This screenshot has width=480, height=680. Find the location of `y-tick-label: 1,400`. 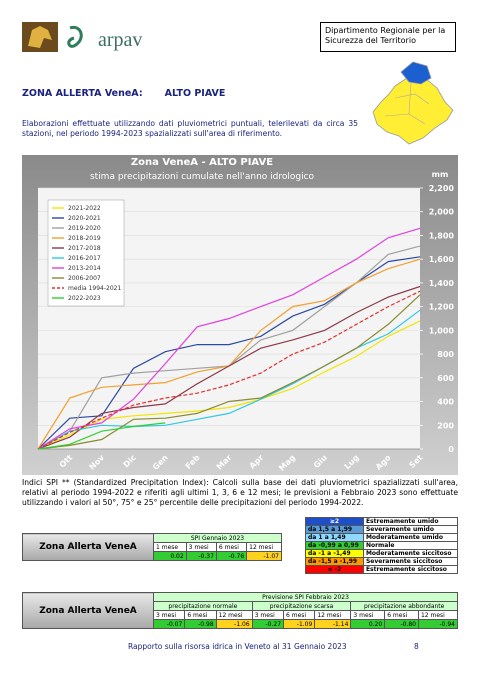

y-tick-label: 1,400 is located at coordinates (442, 283).